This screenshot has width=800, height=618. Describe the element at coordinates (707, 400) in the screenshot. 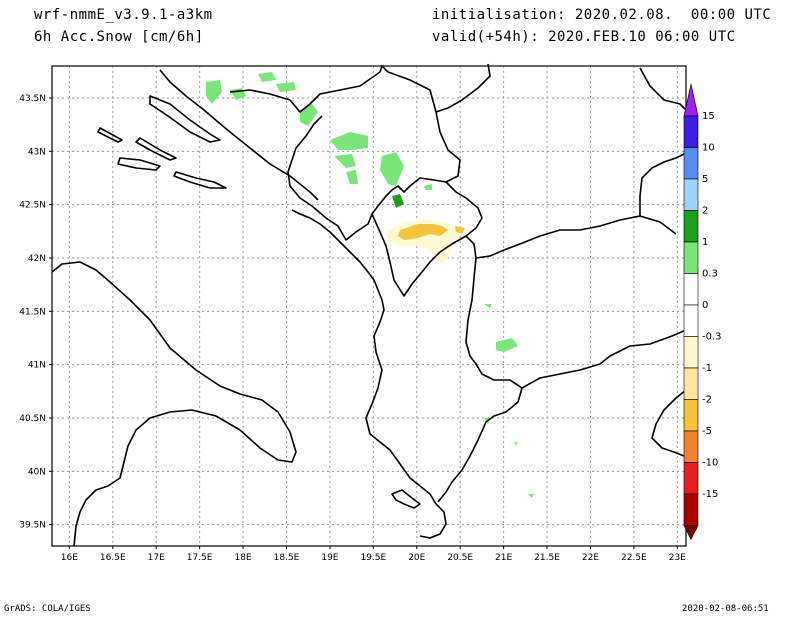

I see `legend-label: -2` at that location.